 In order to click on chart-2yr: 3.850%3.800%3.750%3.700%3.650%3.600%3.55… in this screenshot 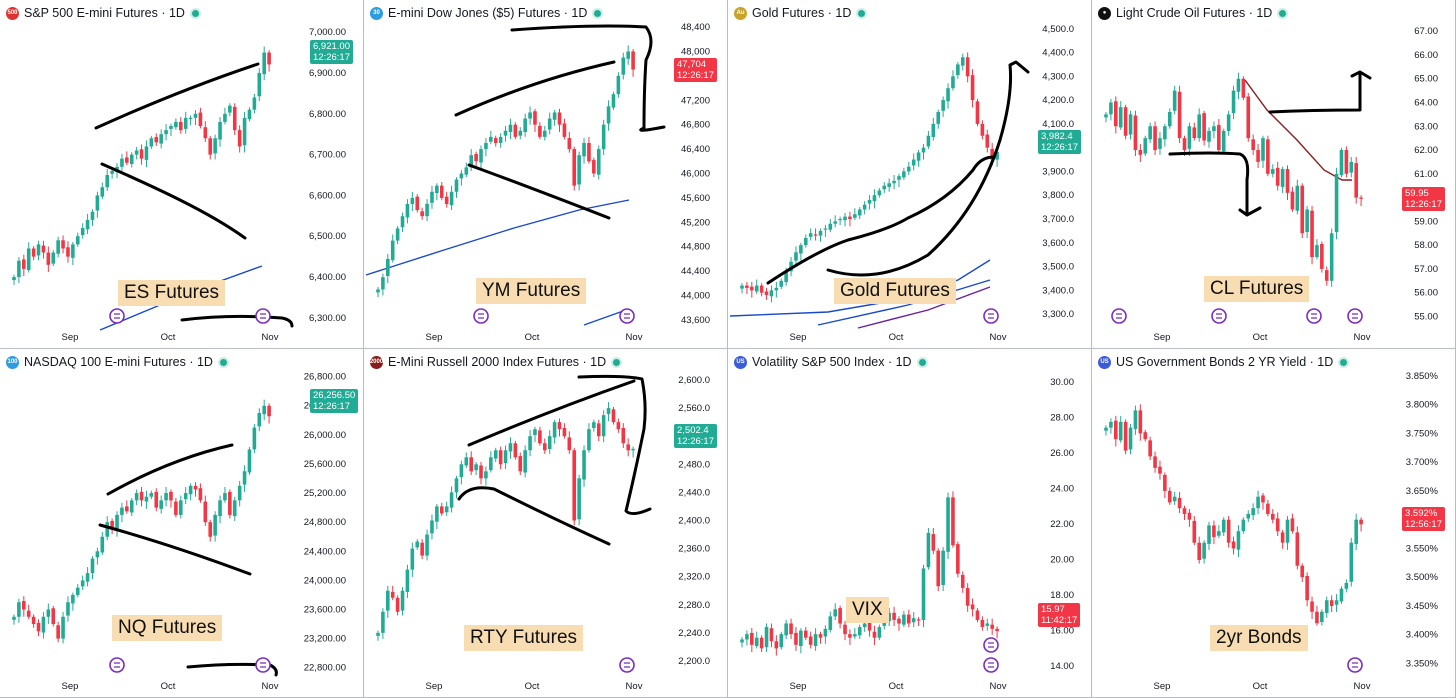, I will do `click(1274, 523)`.